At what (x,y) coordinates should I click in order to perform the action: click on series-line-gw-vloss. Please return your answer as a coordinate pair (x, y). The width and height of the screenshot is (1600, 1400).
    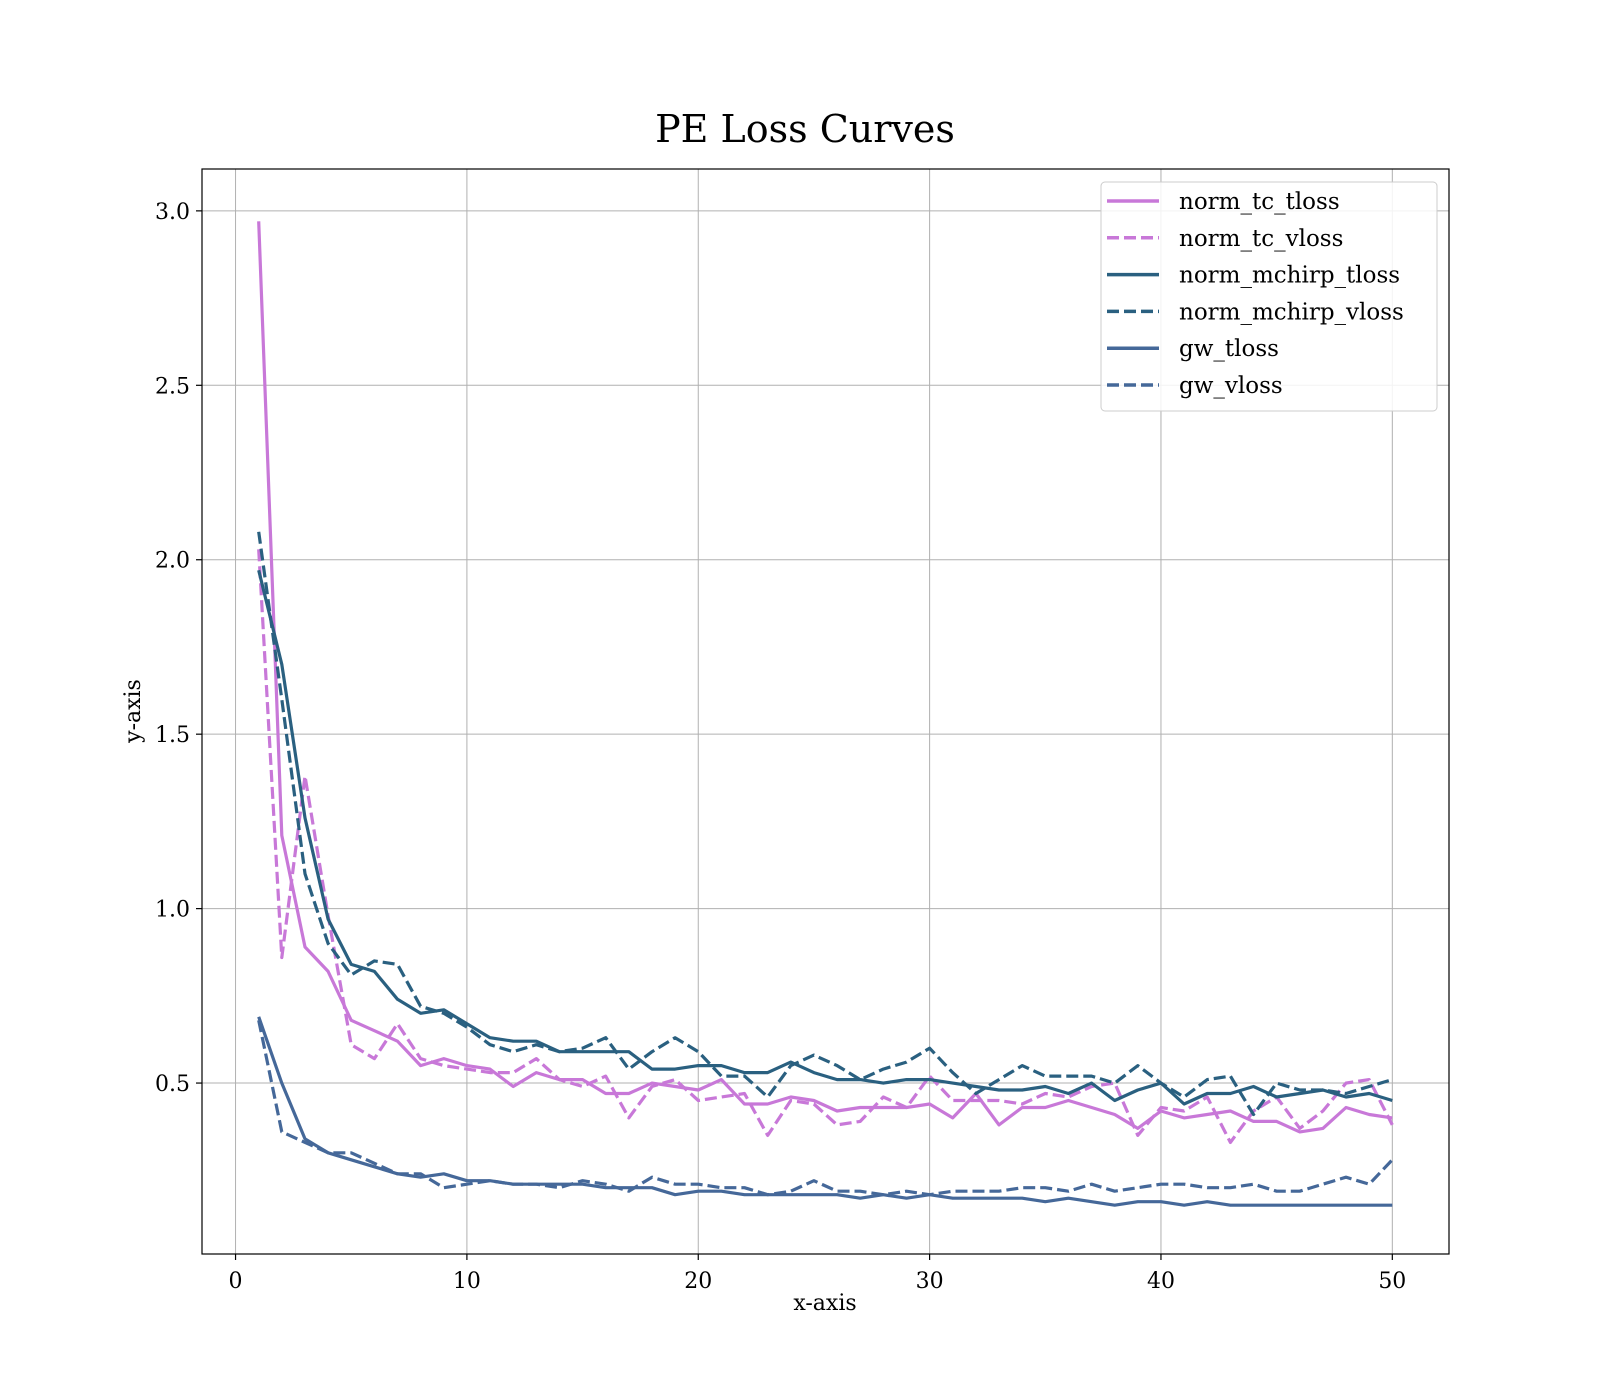
    Looking at the image, I should click on (825, 1108).